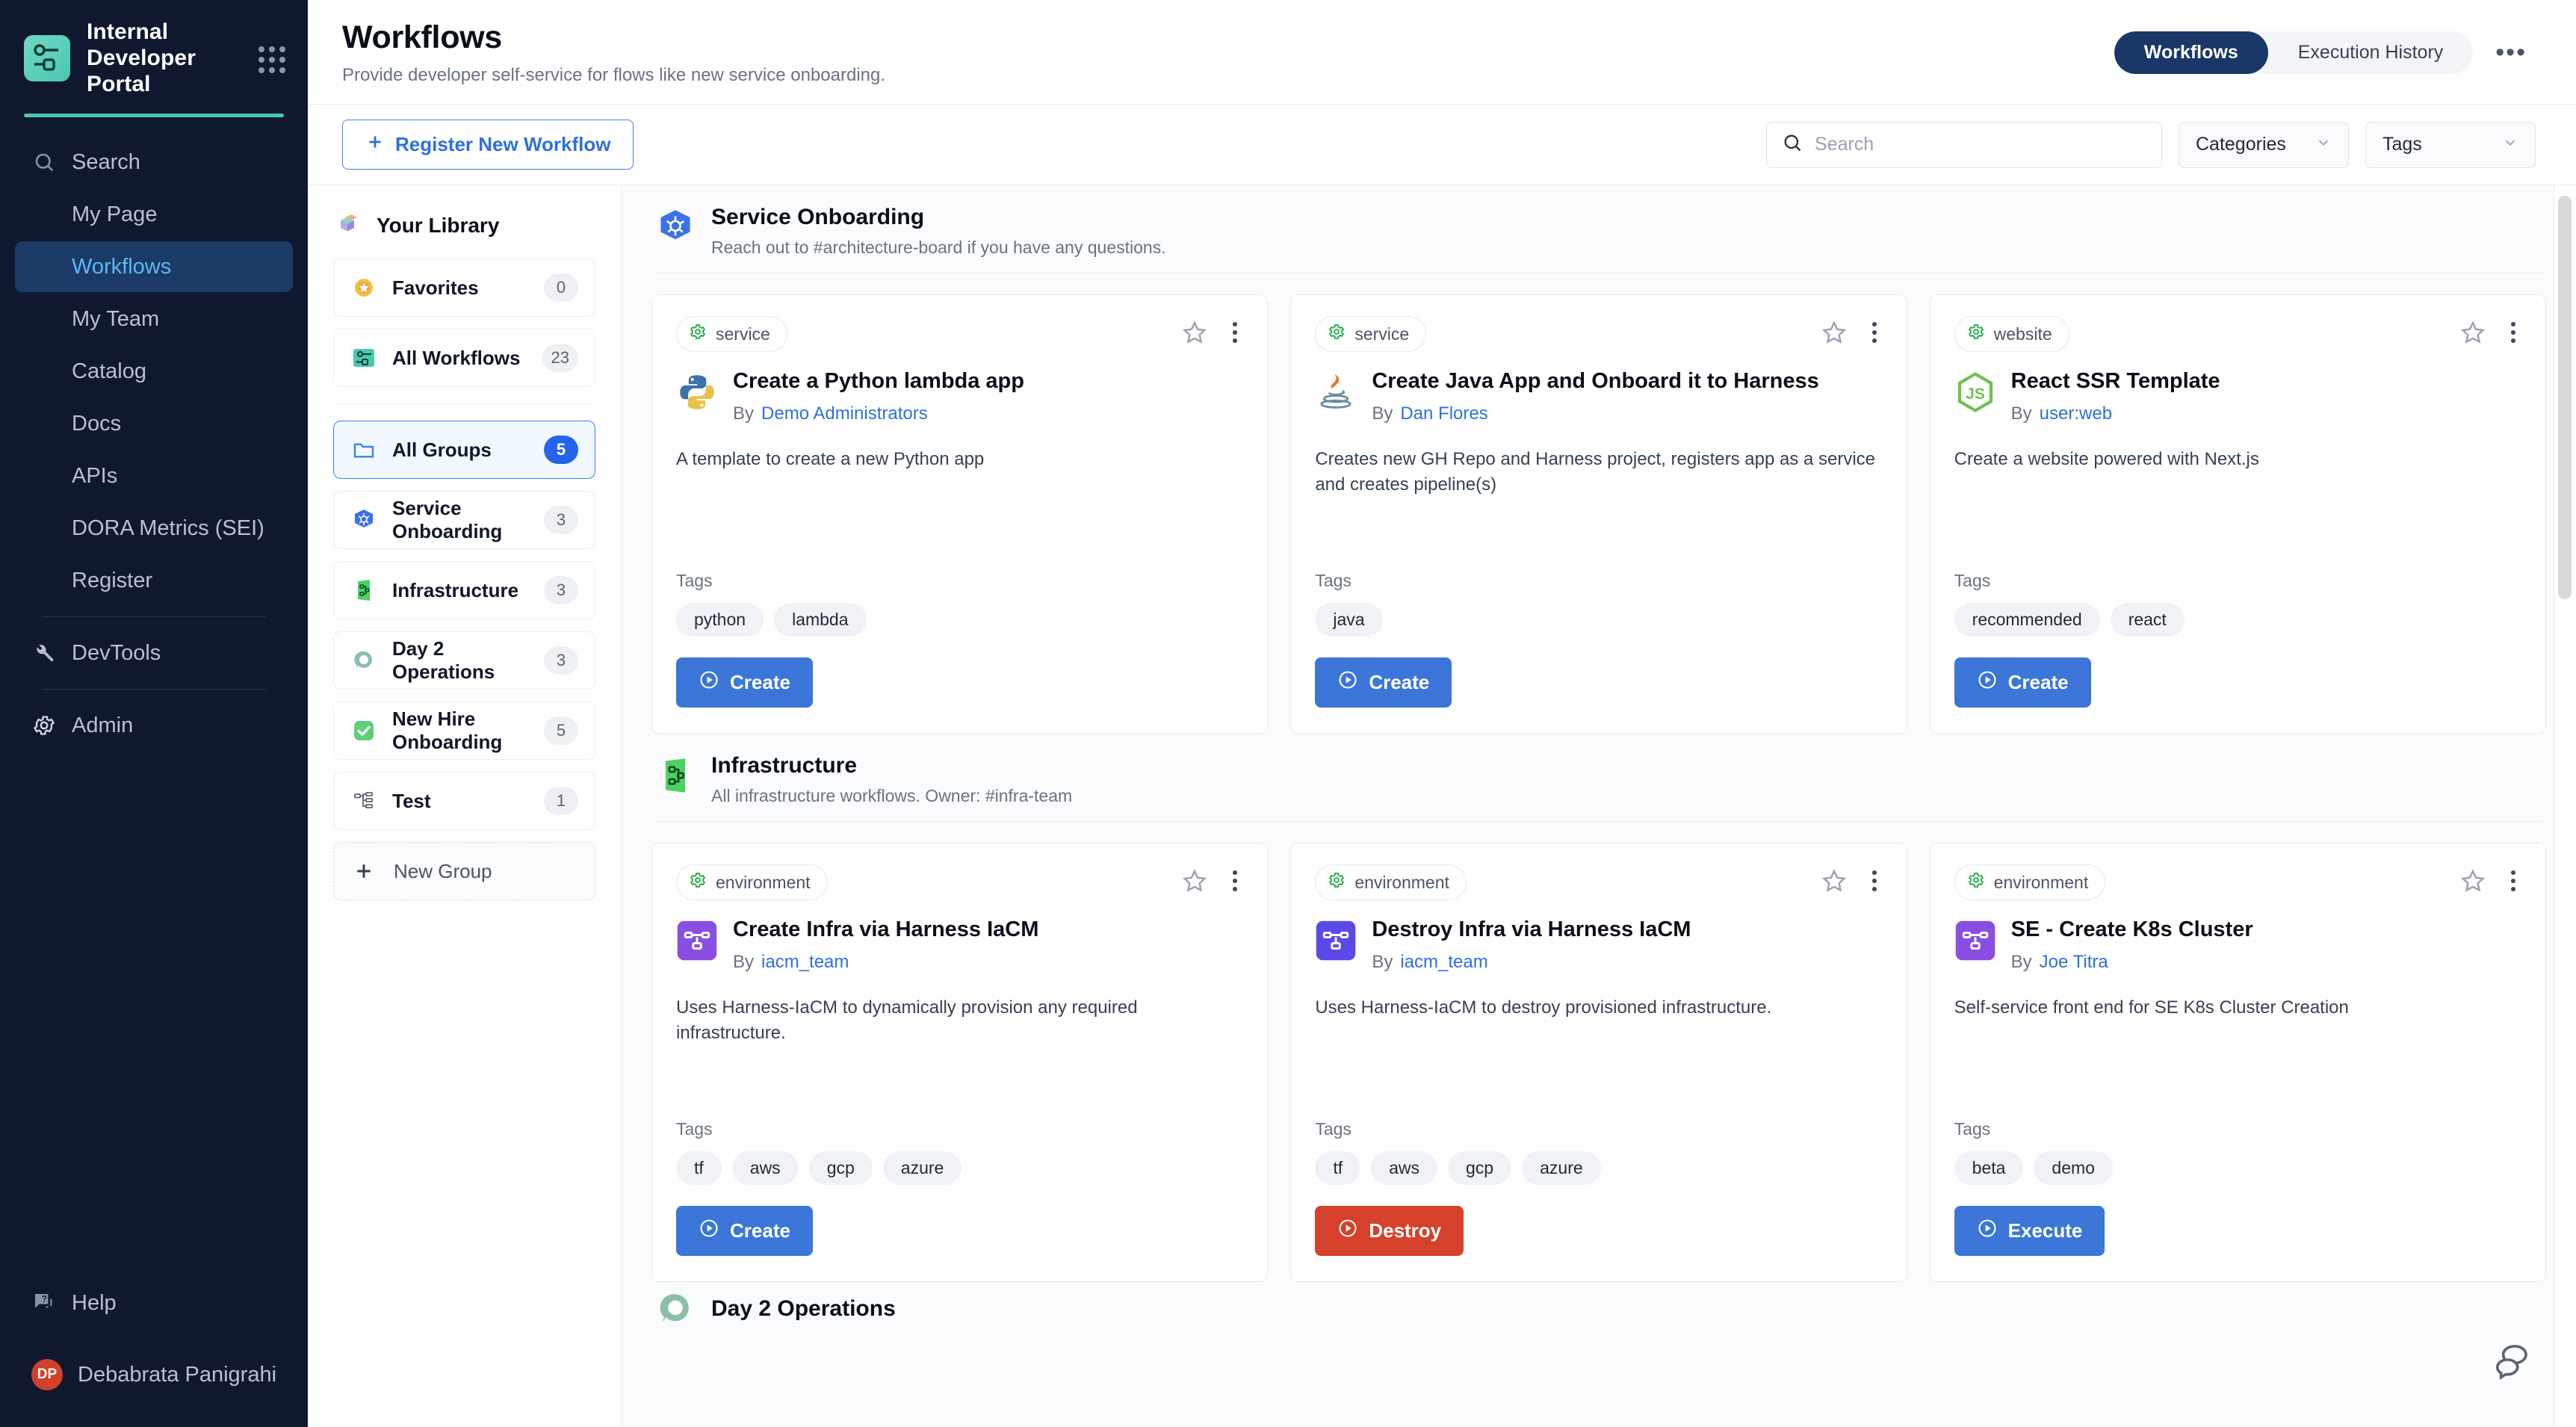 The height and width of the screenshot is (1427, 2576). What do you see at coordinates (1444, 413) in the screenshot?
I see `card-author-link: Dan Flores` at bounding box center [1444, 413].